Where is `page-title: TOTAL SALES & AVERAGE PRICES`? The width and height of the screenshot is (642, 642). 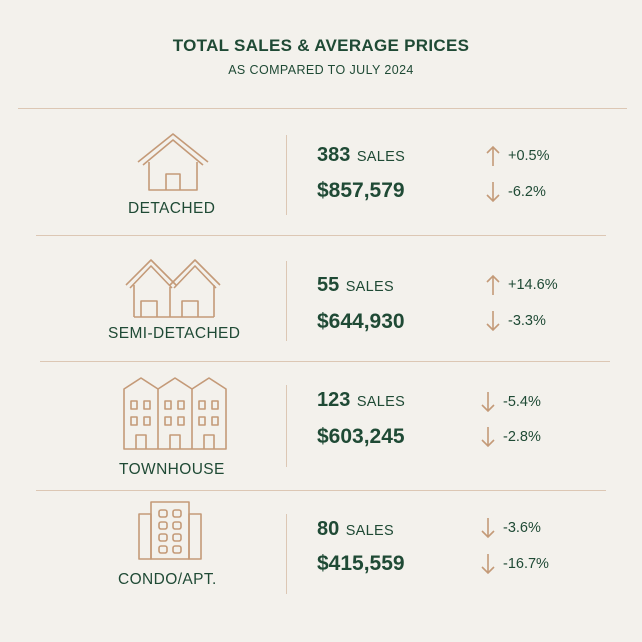
page-title: TOTAL SALES & AVERAGE PRICES is located at coordinates (321, 45).